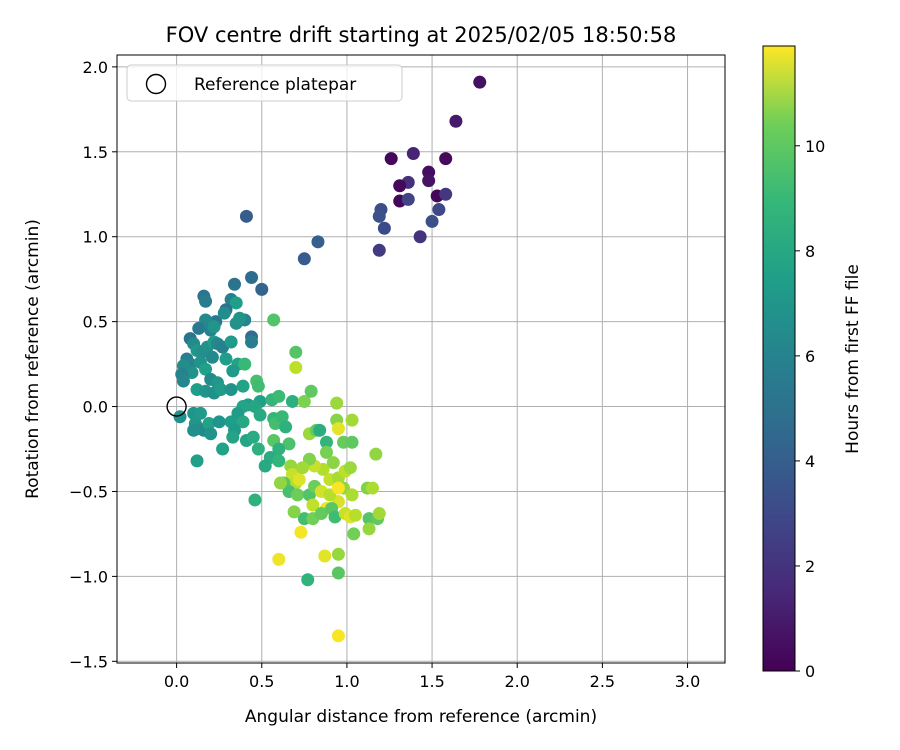  I want to click on legend: Reference platepar, so click(264, 83).